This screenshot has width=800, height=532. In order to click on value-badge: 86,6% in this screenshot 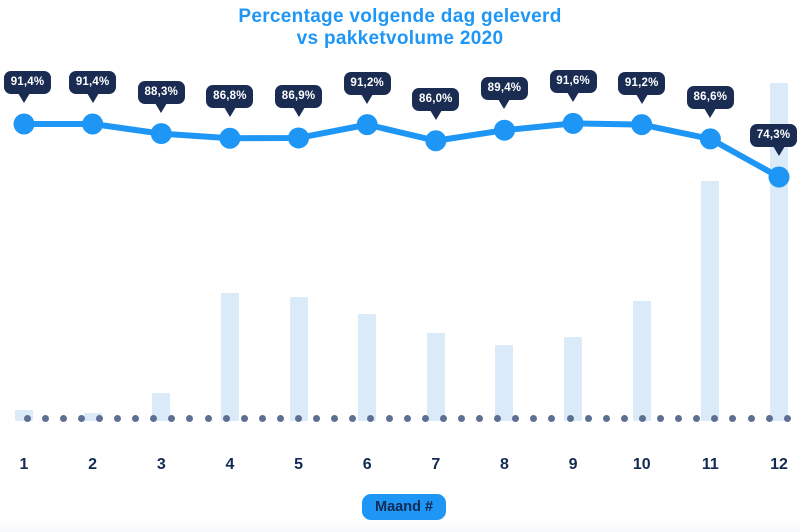, I will do `click(710, 101)`.